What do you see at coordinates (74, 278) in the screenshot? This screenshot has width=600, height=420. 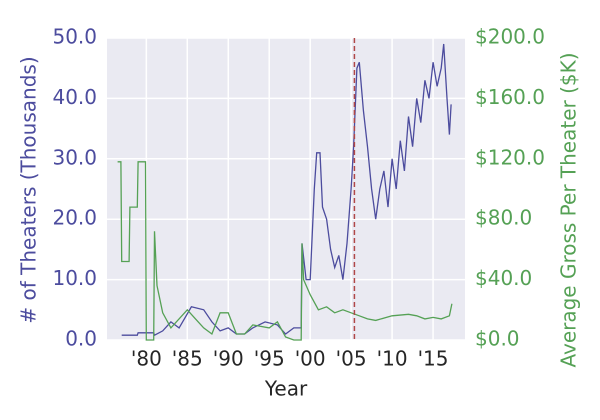 I see `y-tick-label: 10.0` at bounding box center [74, 278].